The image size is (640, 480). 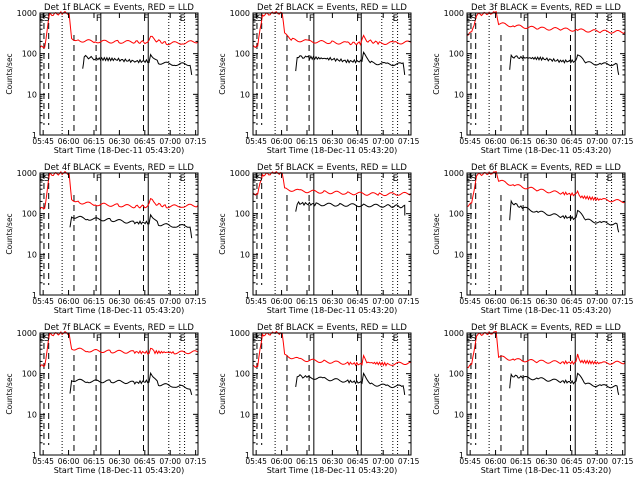 I want to click on panel-title: Det 9f BLACK = Events, RED = LLD, so click(x=546, y=328).